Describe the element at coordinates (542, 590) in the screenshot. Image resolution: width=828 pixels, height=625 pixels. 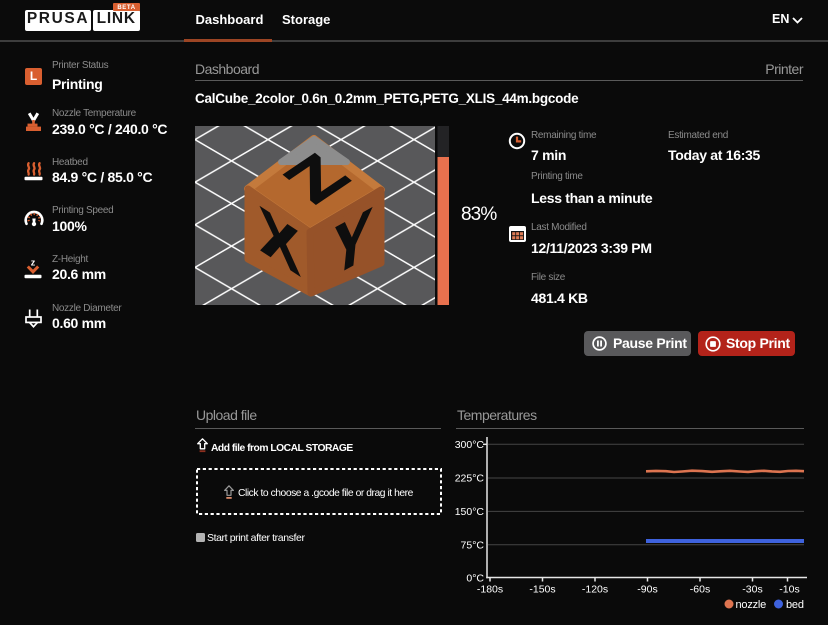
I see `svg-text: -150s` at that location.